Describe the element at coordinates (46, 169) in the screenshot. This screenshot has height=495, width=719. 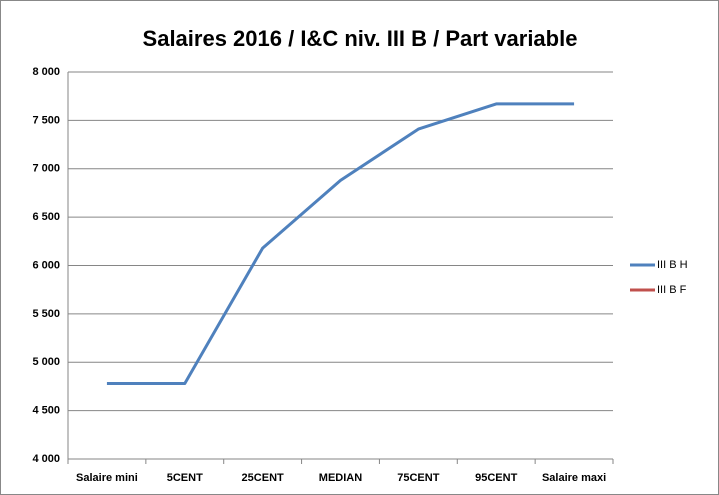
I see `y-tick-label: 7 000` at that location.